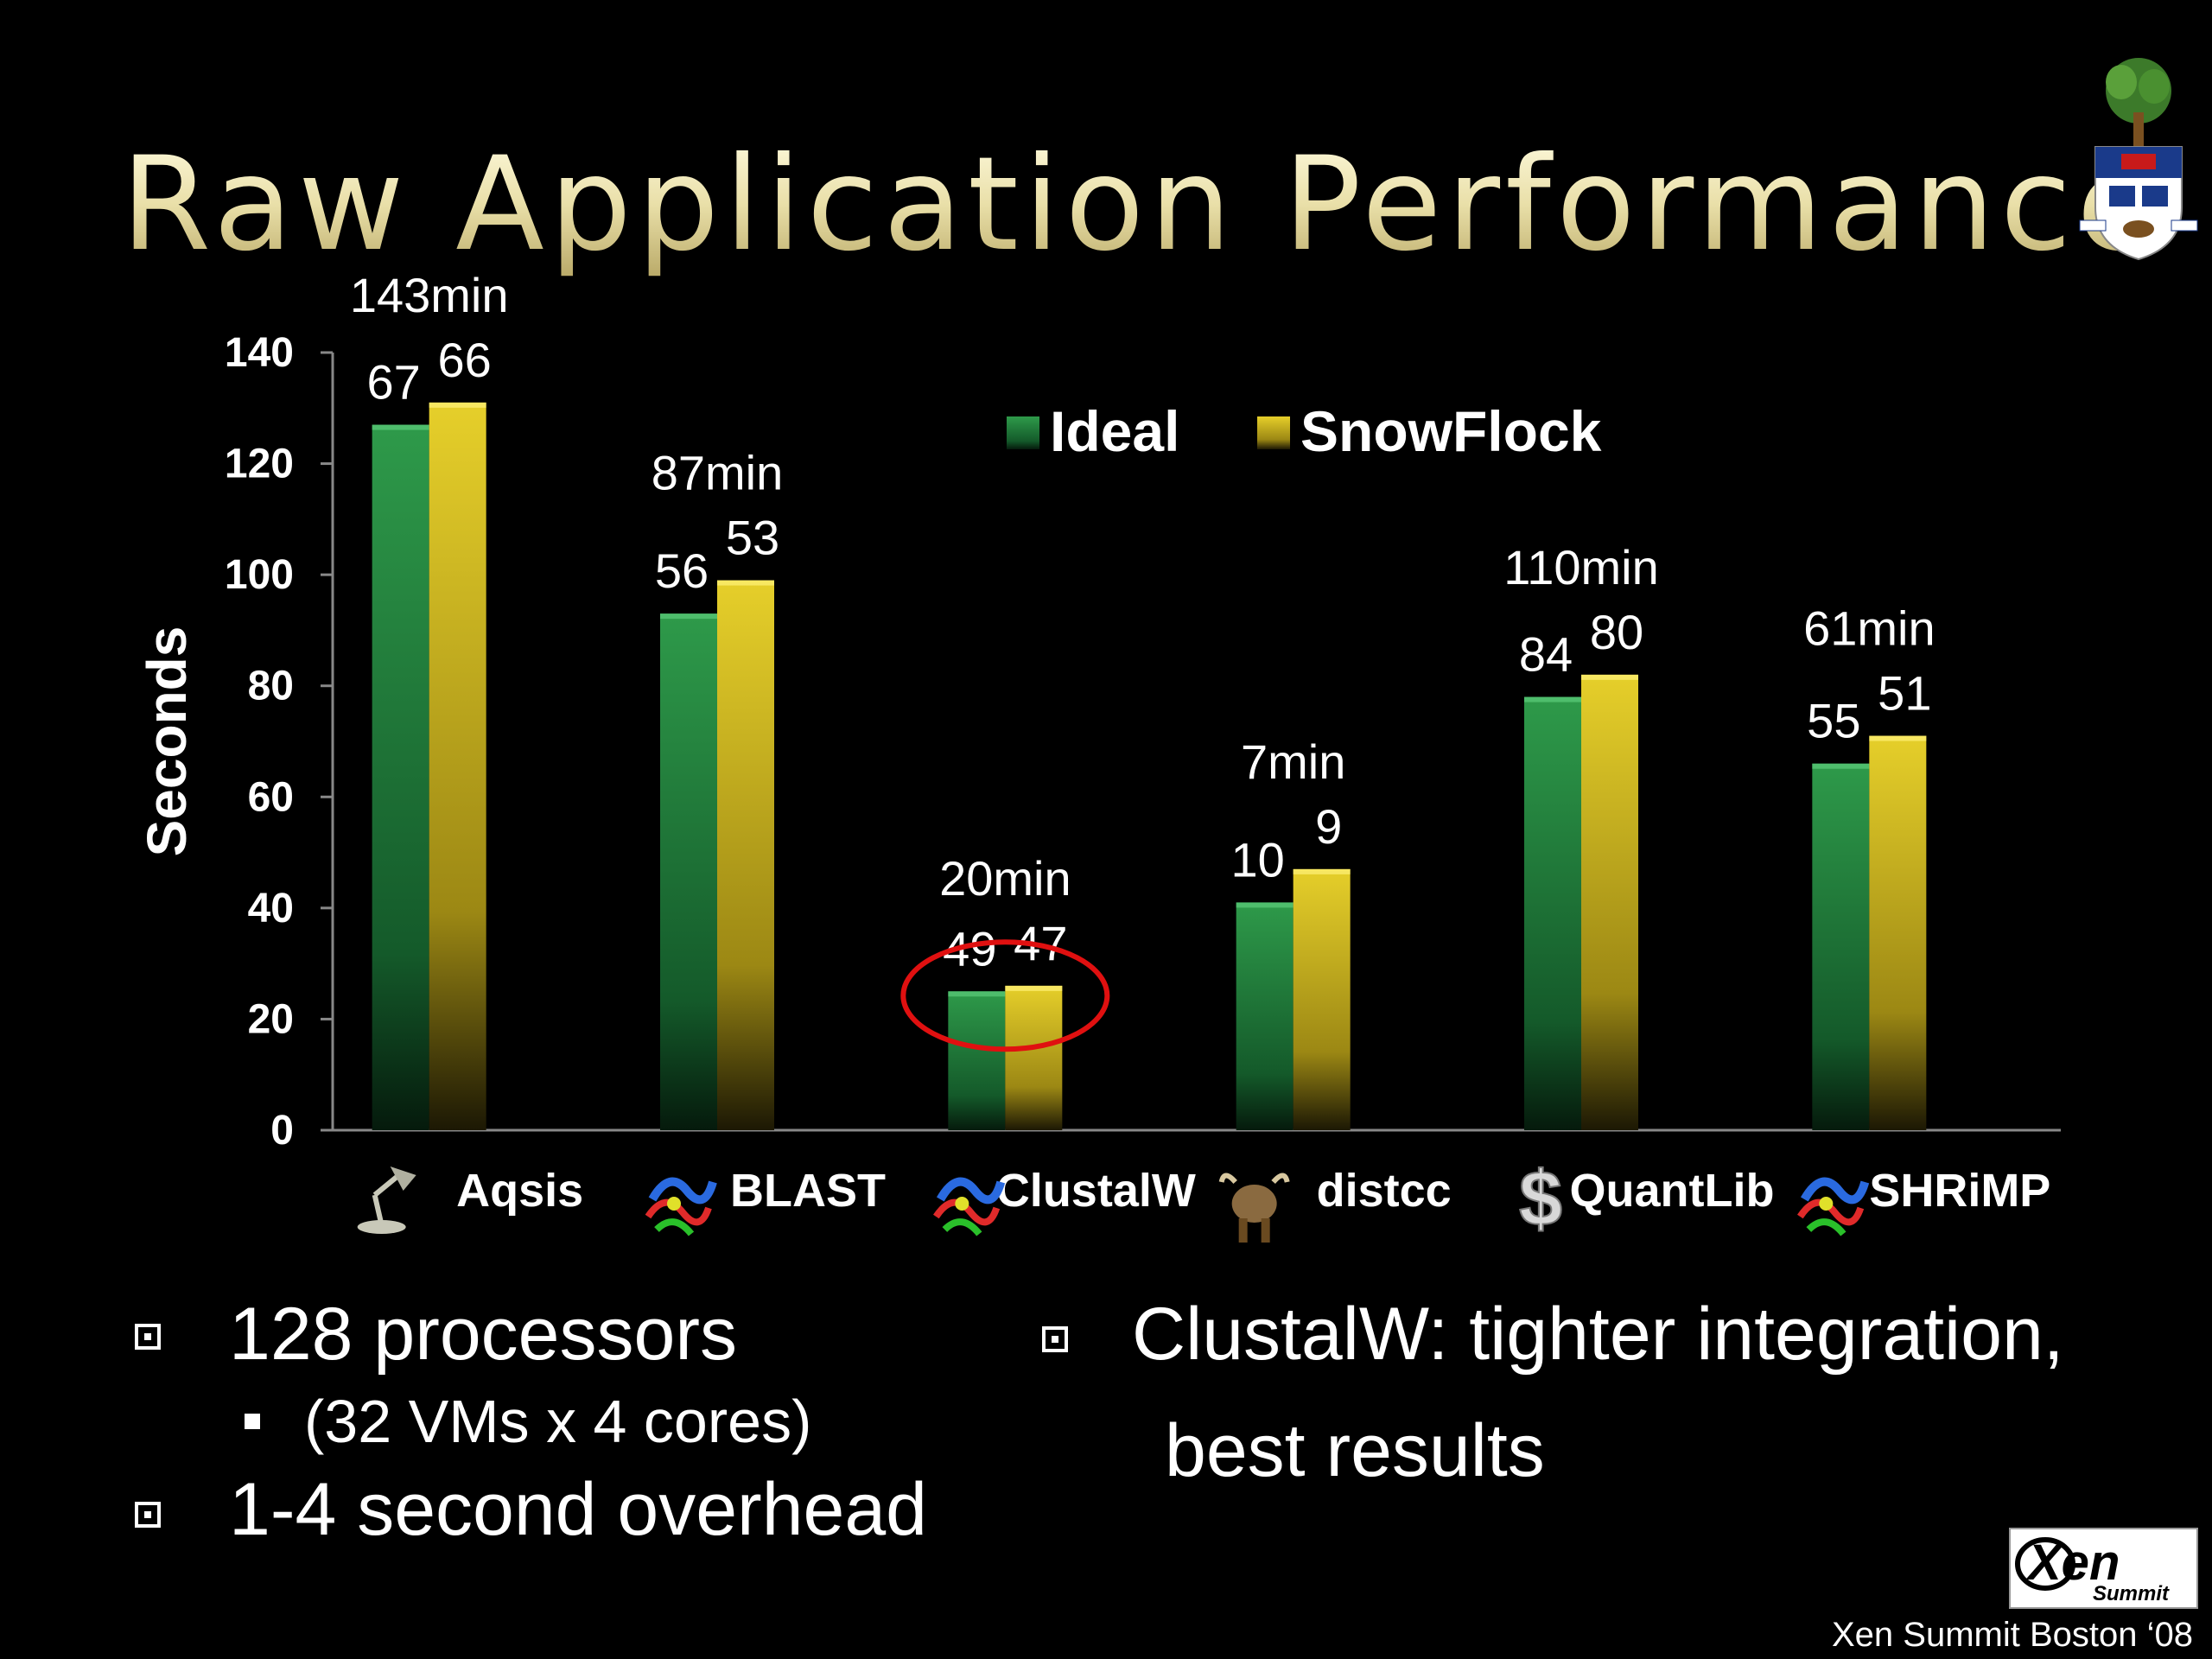 The width and height of the screenshot is (2212, 1659). I want to click on y-tick-label: 80, so click(271, 686).